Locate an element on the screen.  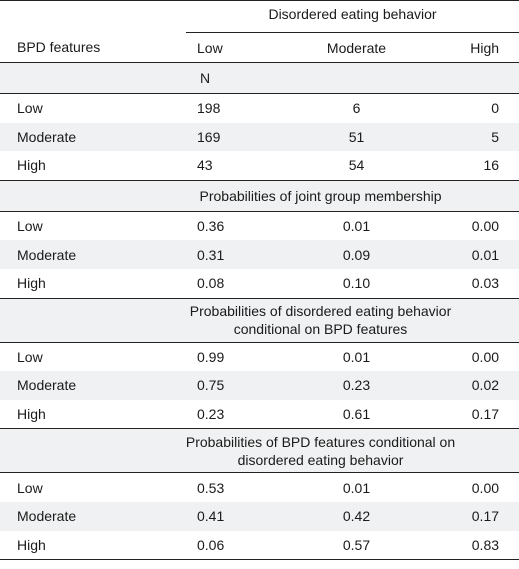
cell-low: 0.53 is located at coordinates (211, 487).